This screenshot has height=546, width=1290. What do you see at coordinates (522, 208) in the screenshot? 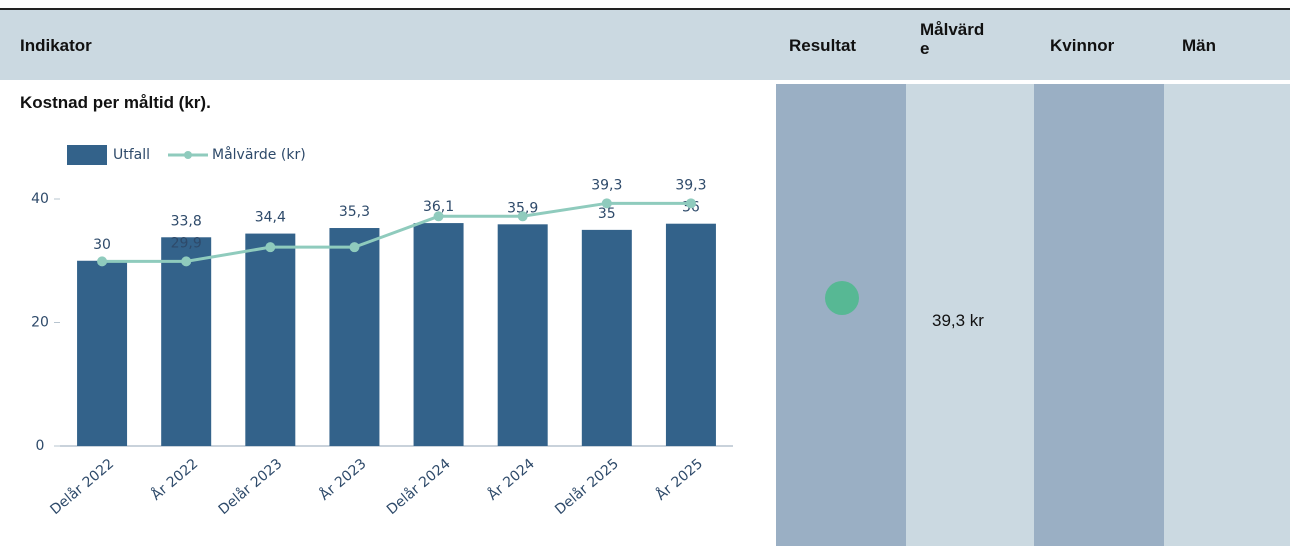
I see `bar-label: 35,9` at bounding box center [522, 208].